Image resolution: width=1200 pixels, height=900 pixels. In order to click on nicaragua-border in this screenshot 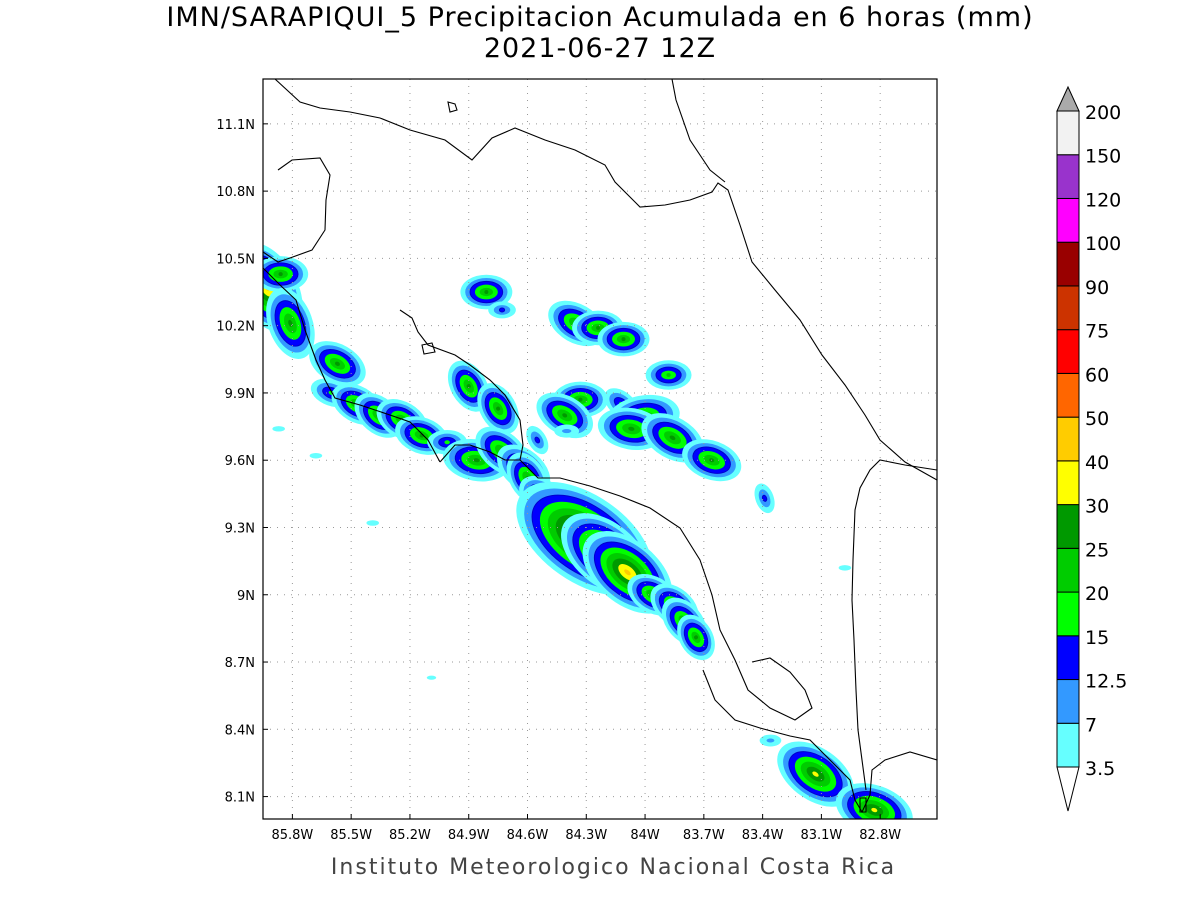, I will do `click(297, 210)`.